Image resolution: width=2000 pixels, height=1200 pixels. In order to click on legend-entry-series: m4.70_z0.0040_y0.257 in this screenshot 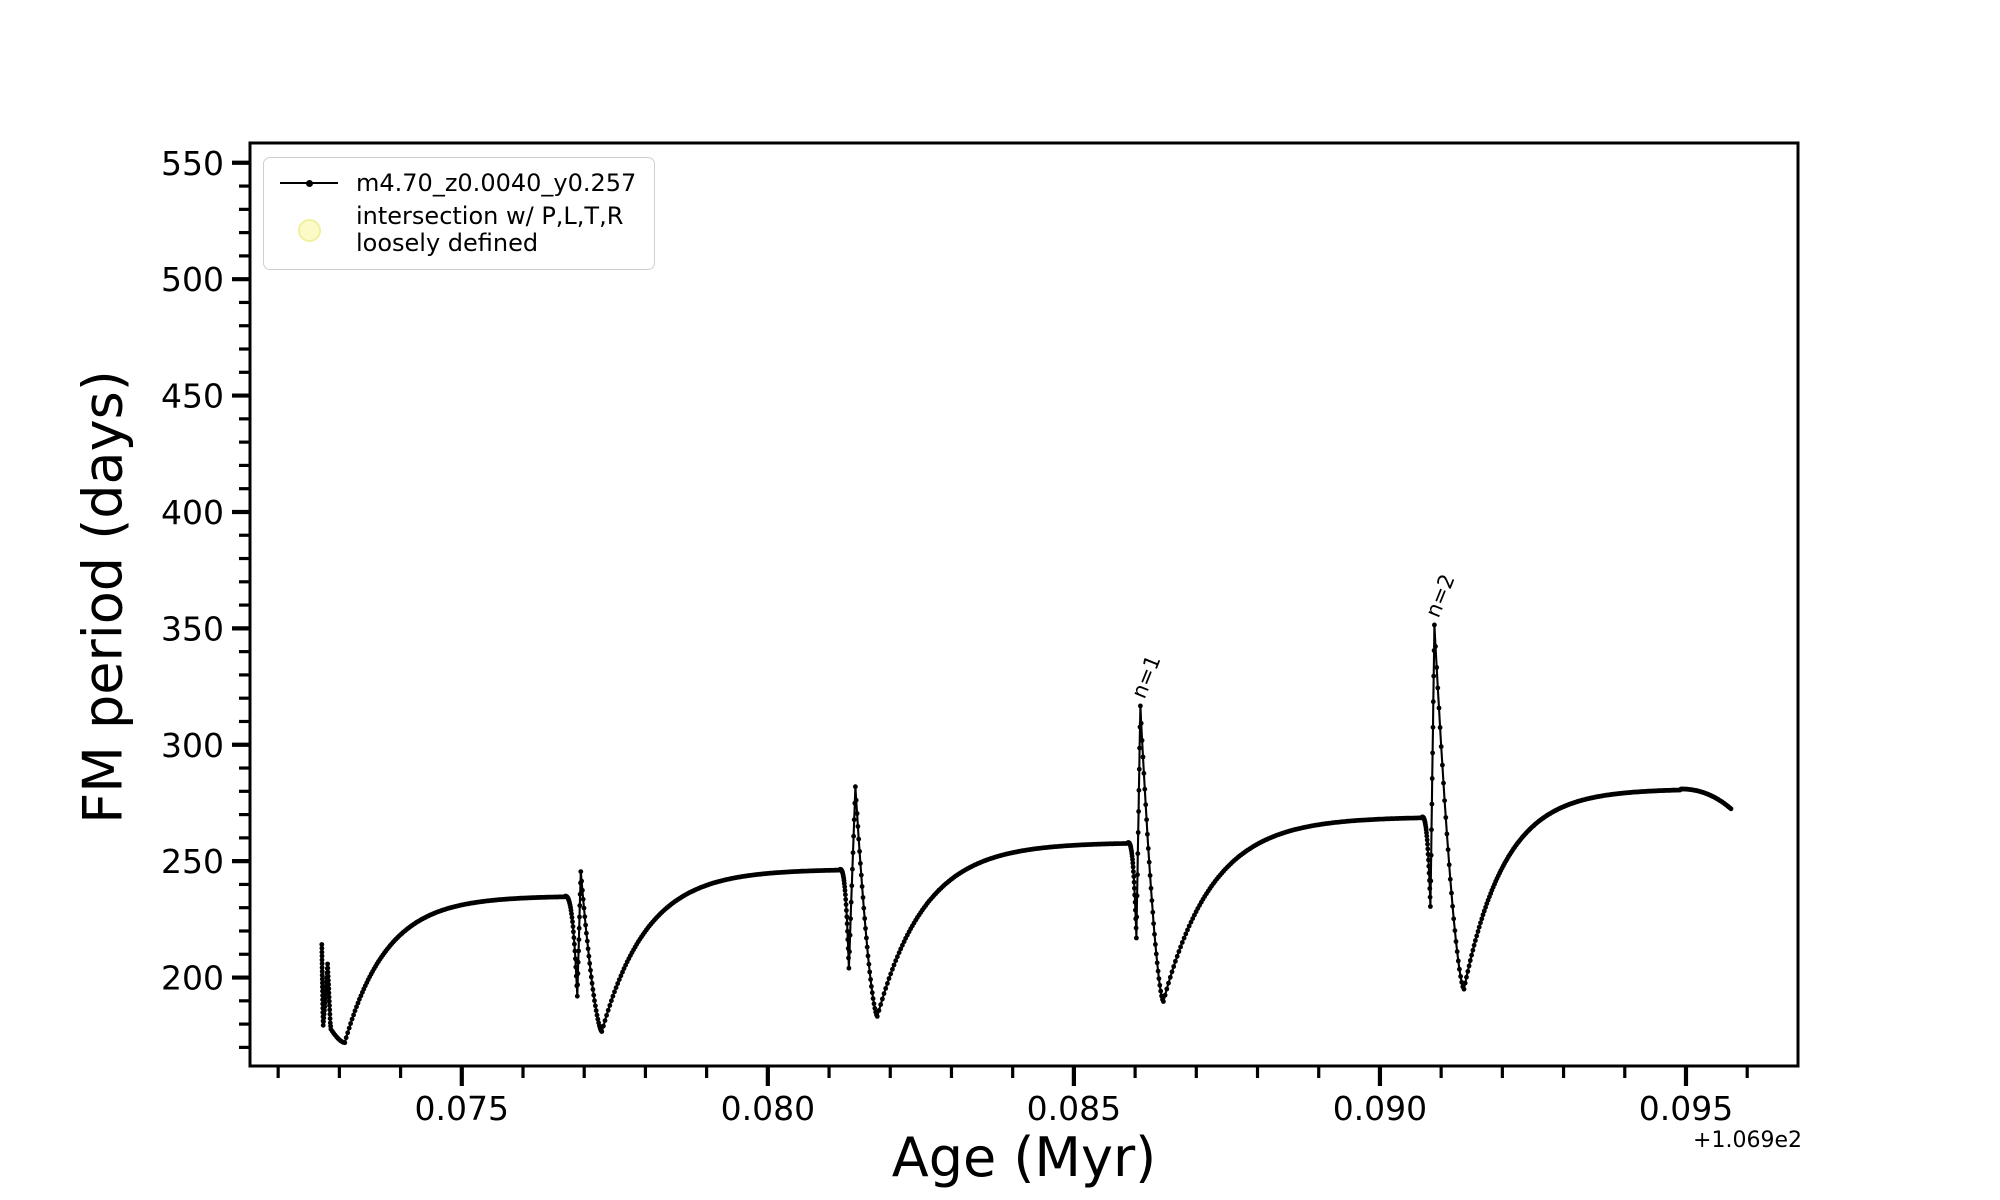, I will do `click(457, 183)`.